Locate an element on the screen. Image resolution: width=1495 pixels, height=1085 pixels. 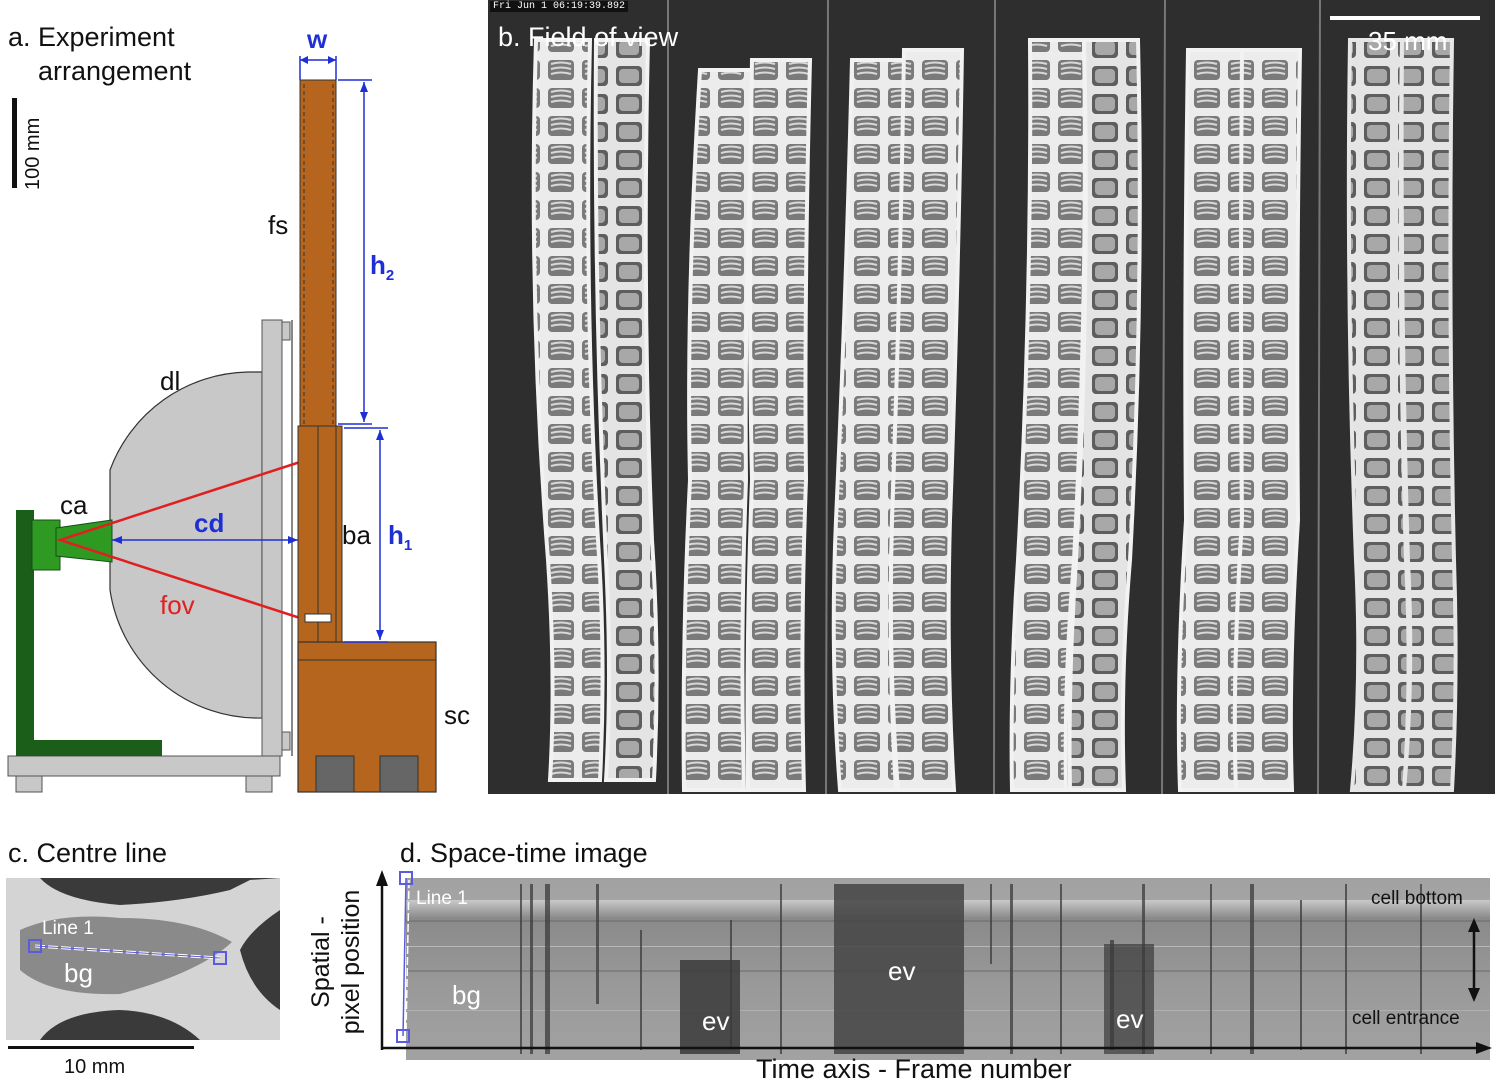
x-axis-arrow is located at coordinates (1484, 1048).